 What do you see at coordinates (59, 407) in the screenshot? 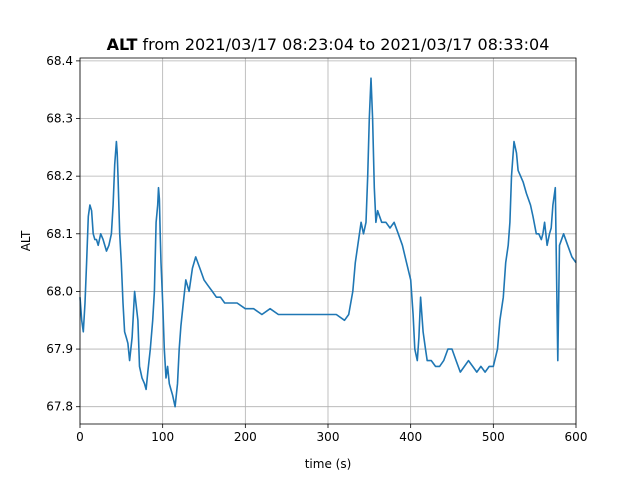
I see `y-tick-label: 67.8` at bounding box center [59, 407].